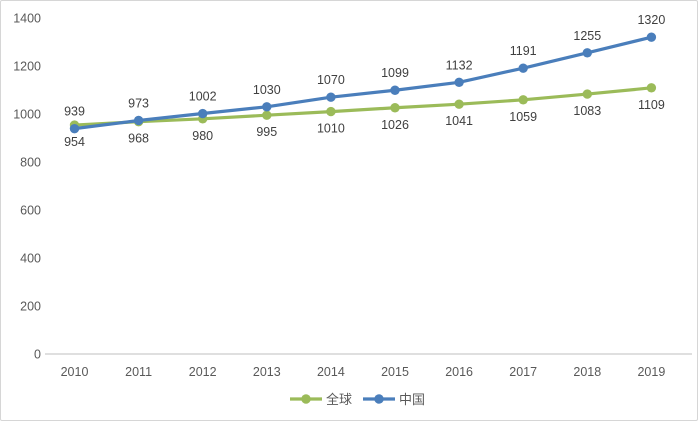 Image resolution: width=698 pixels, height=421 pixels. Describe the element at coordinates (138, 103) in the screenshot. I see `data-label-china: 973` at that location.